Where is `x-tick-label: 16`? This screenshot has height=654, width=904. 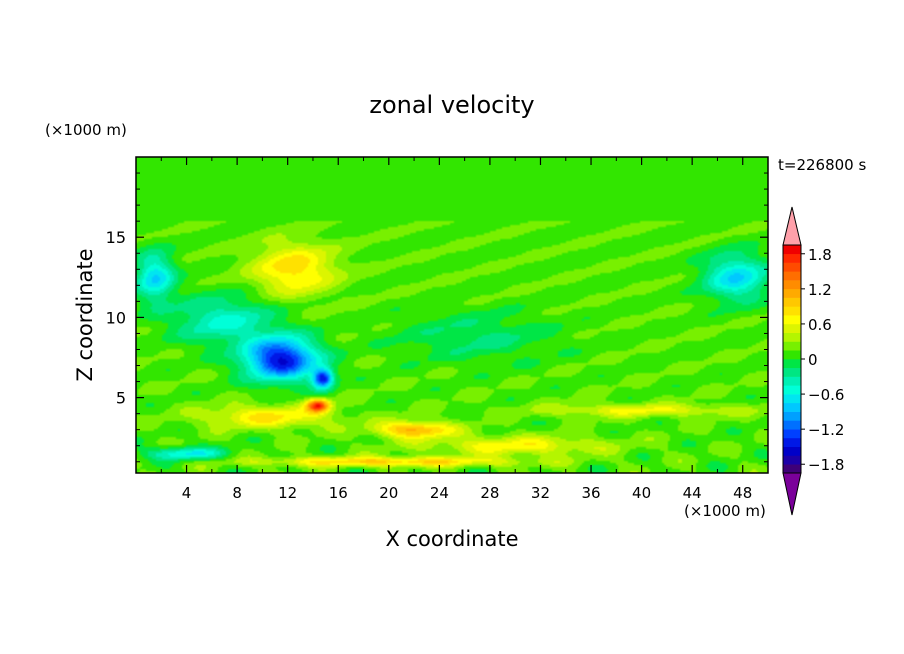
x-tick-label: 16 is located at coordinates (338, 493).